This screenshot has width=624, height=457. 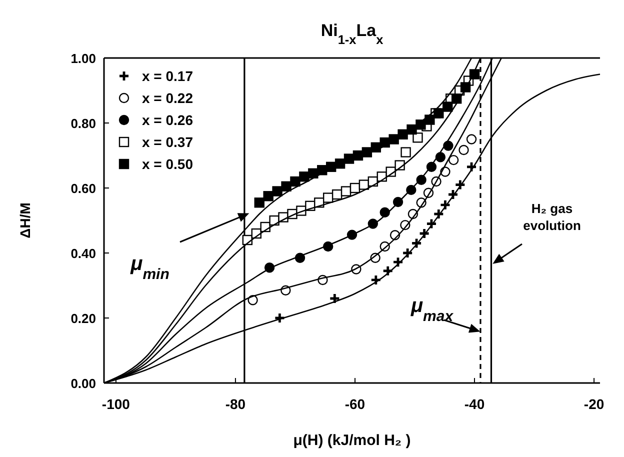 I want to click on x-tick-label: -60, so click(x=355, y=404).